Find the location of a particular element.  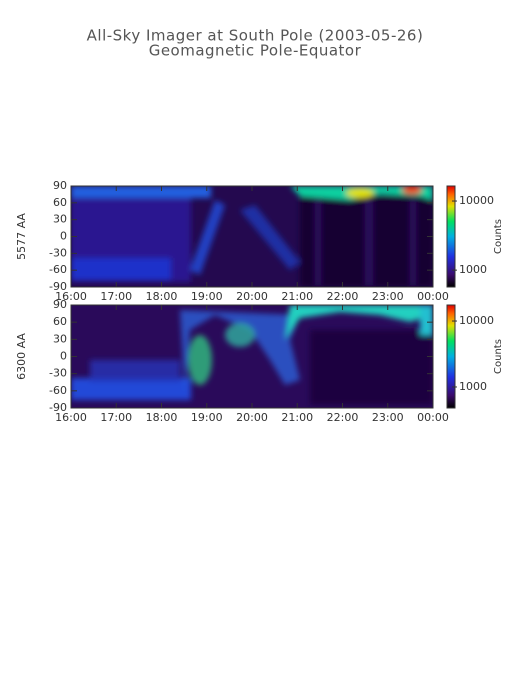

y-axis-label: 5577 AA is located at coordinates (21, 236).